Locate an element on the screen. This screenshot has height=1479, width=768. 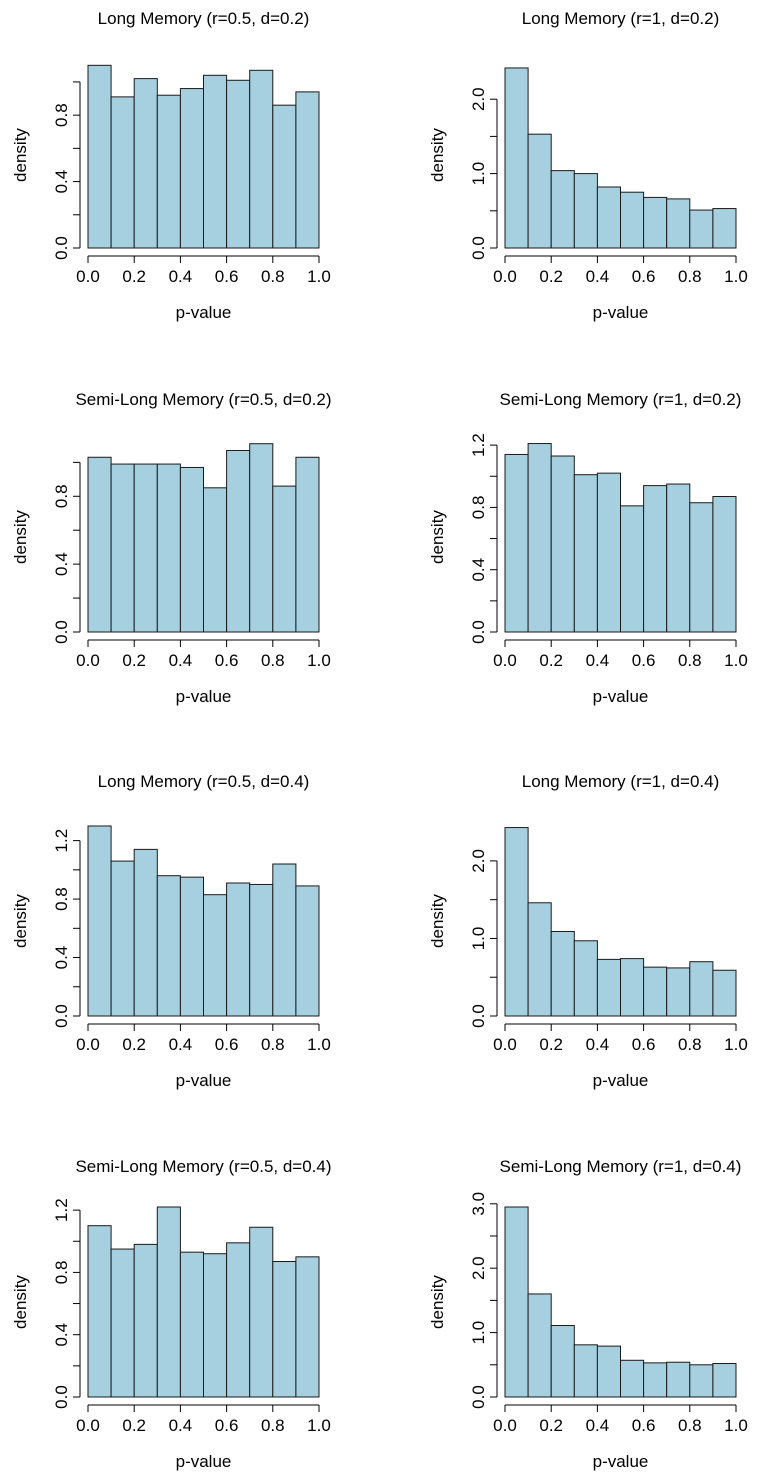
chart-title: Semi-Long Memory (r=1, d=0.4) is located at coordinates (621, 1166).